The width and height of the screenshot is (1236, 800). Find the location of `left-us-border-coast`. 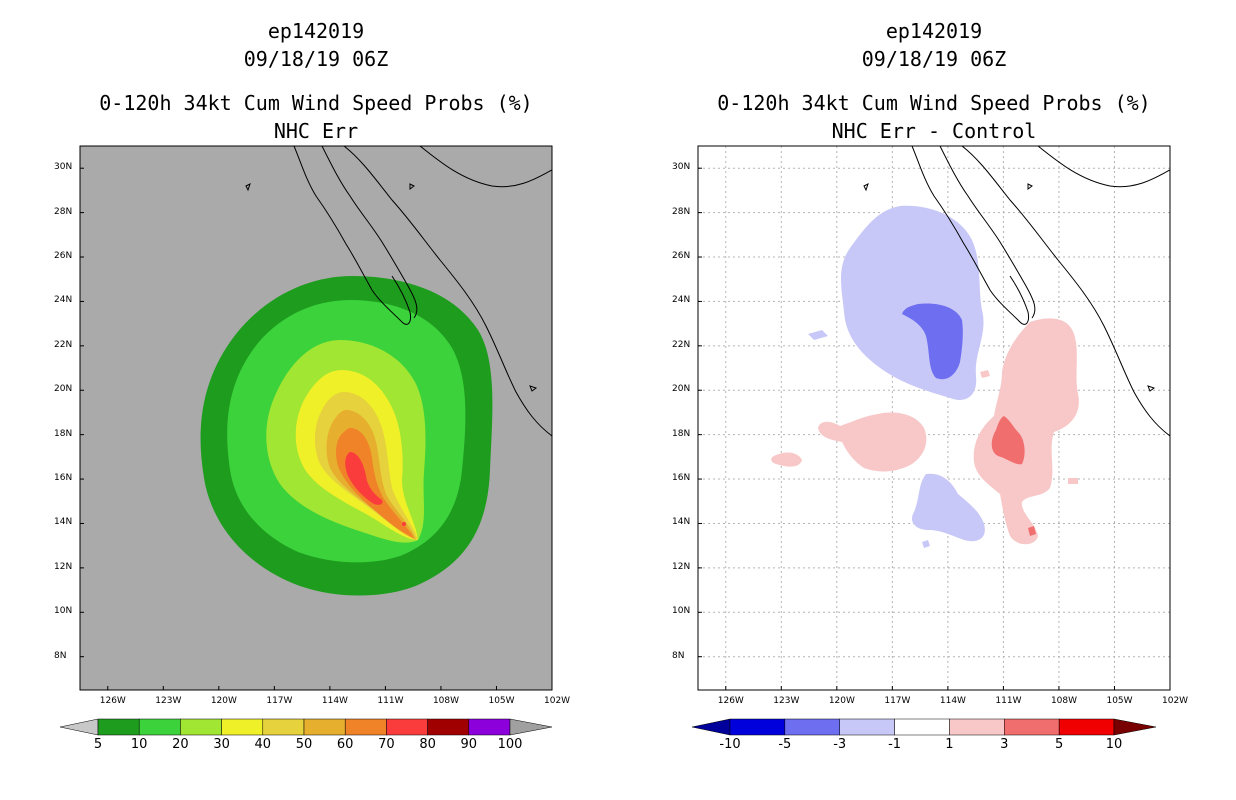

left-us-border-coast is located at coordinates (485, 167).